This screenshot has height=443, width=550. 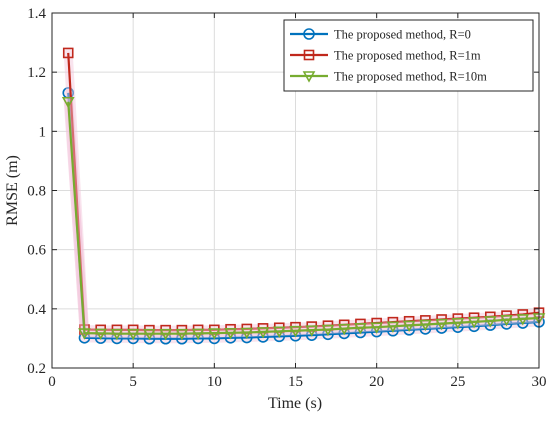 I want to click on series-2-point, so click(x=68, y=53).